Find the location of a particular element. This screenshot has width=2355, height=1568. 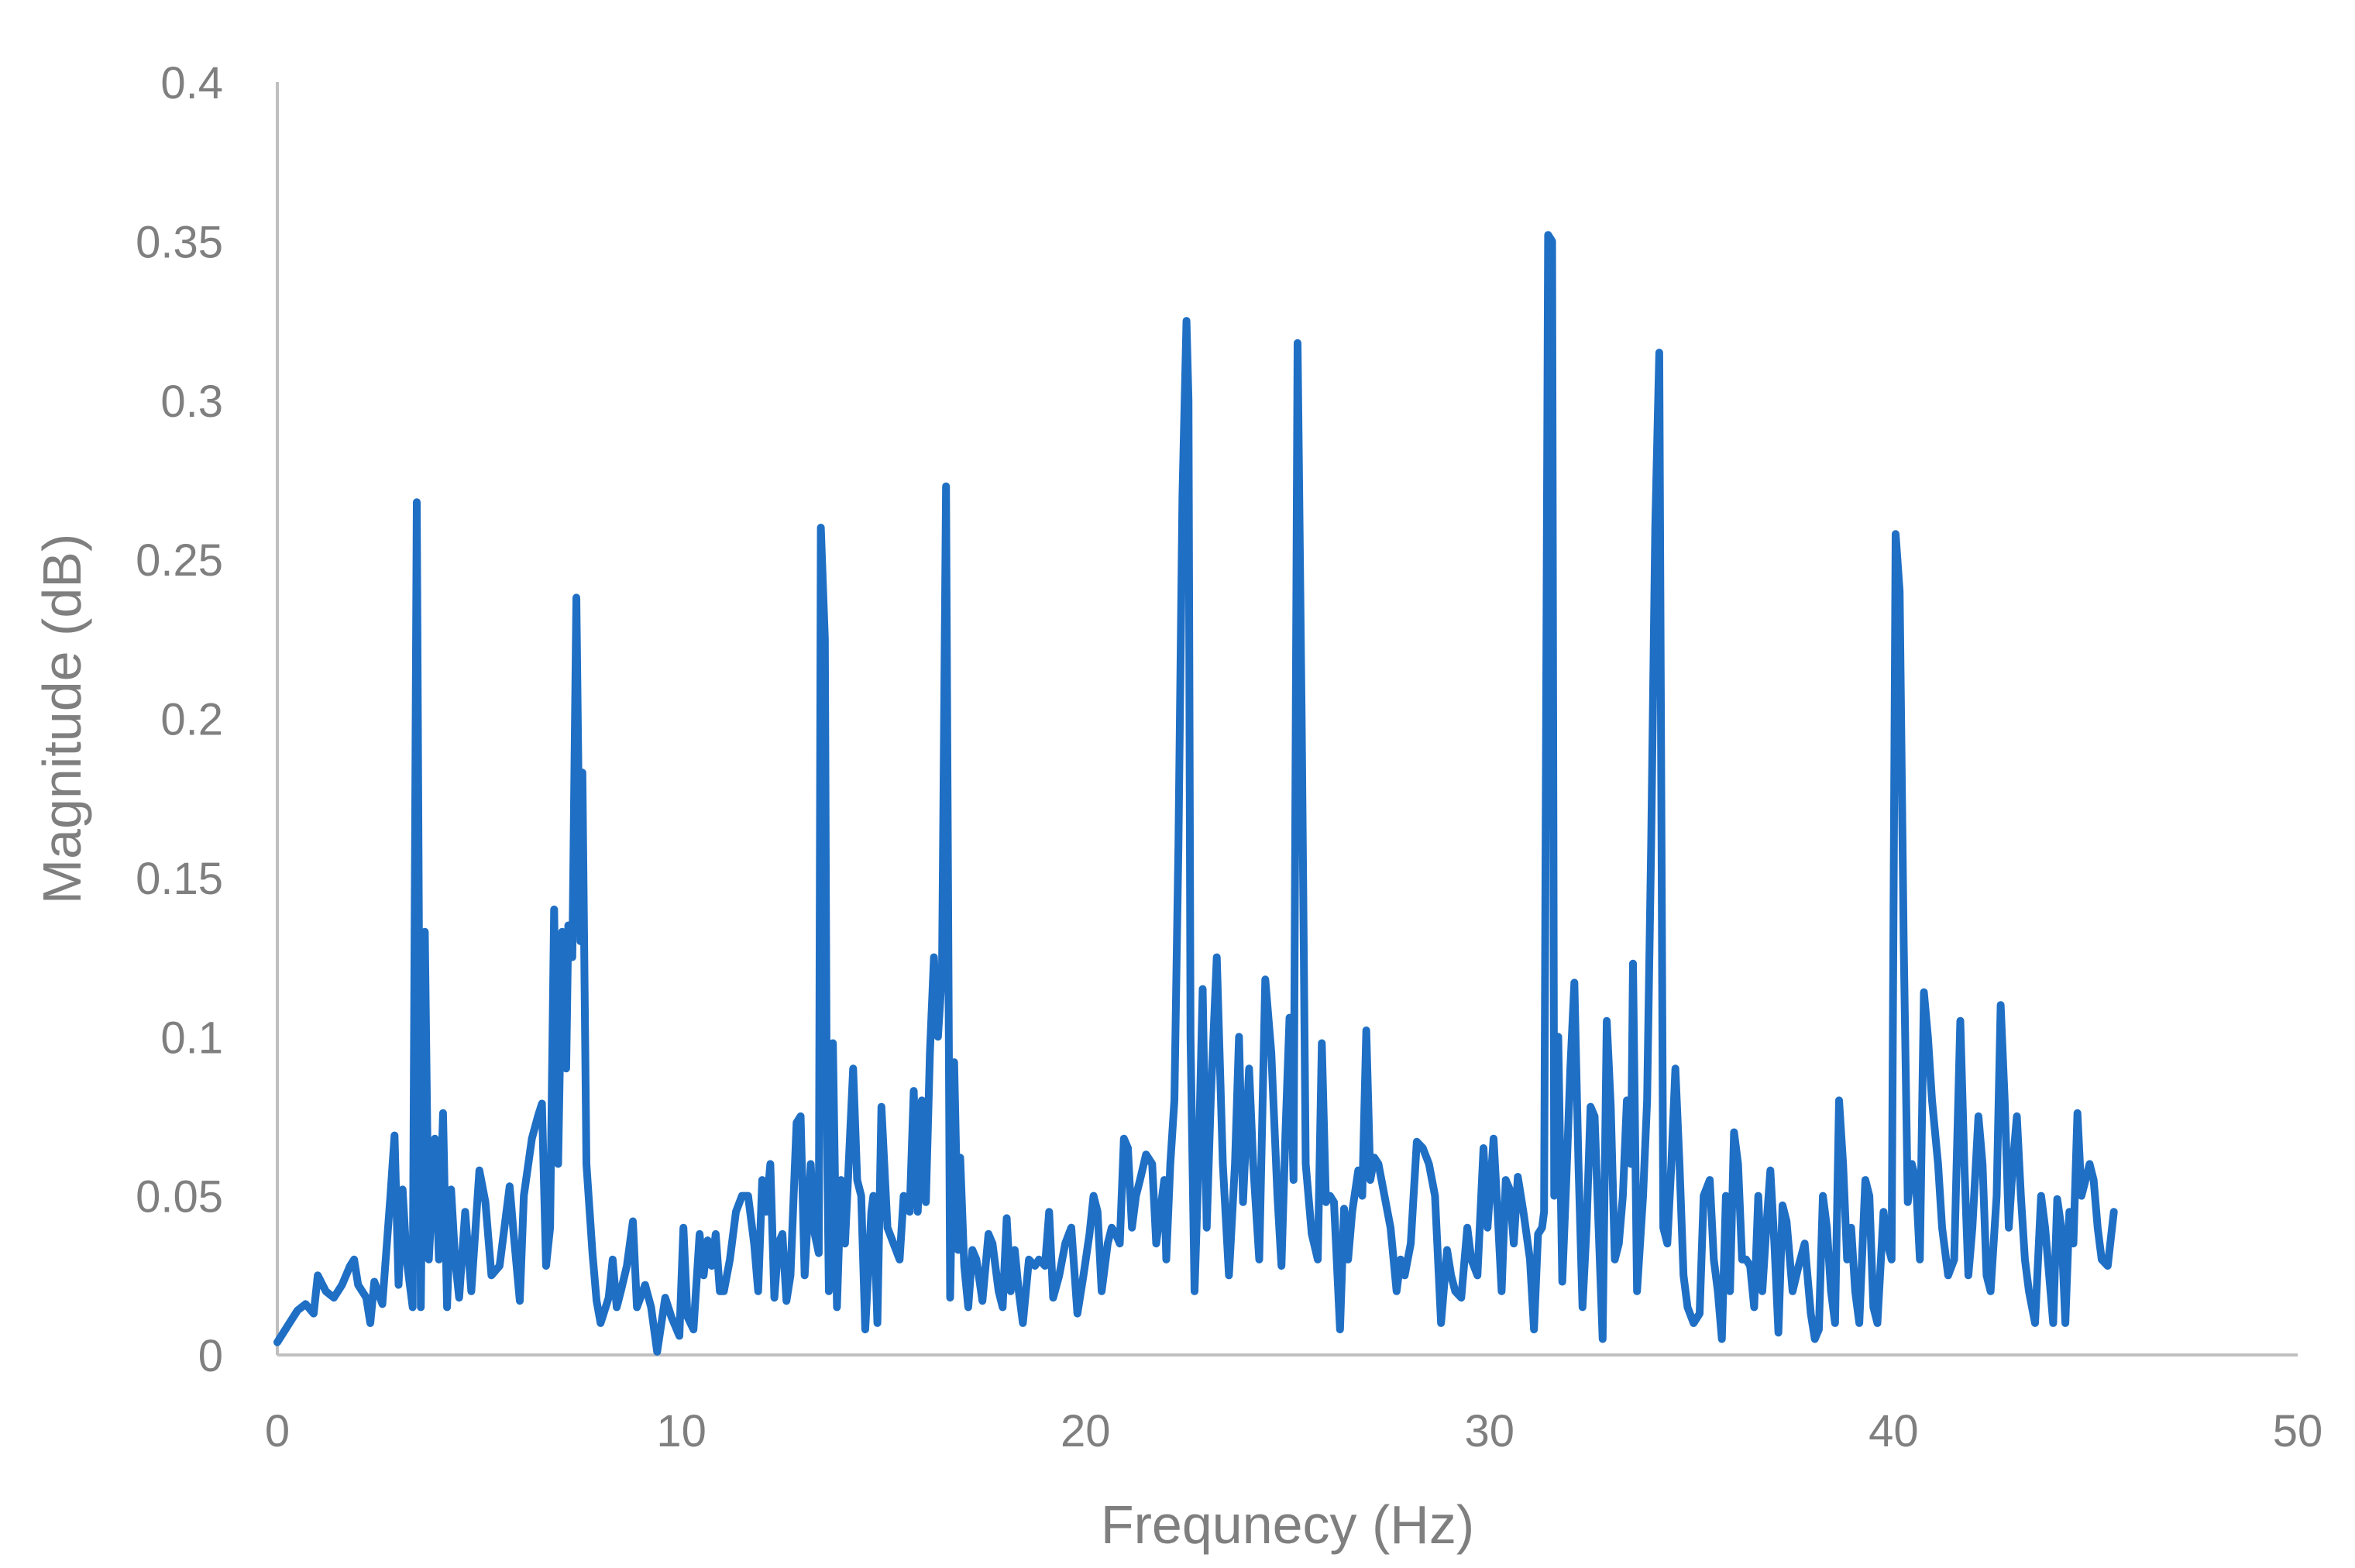

y-tick-labels: 0 0.05 0.1 0.15 0.2 0.25 0.3 0.35 0.4 is located at coordinates (179, 719).